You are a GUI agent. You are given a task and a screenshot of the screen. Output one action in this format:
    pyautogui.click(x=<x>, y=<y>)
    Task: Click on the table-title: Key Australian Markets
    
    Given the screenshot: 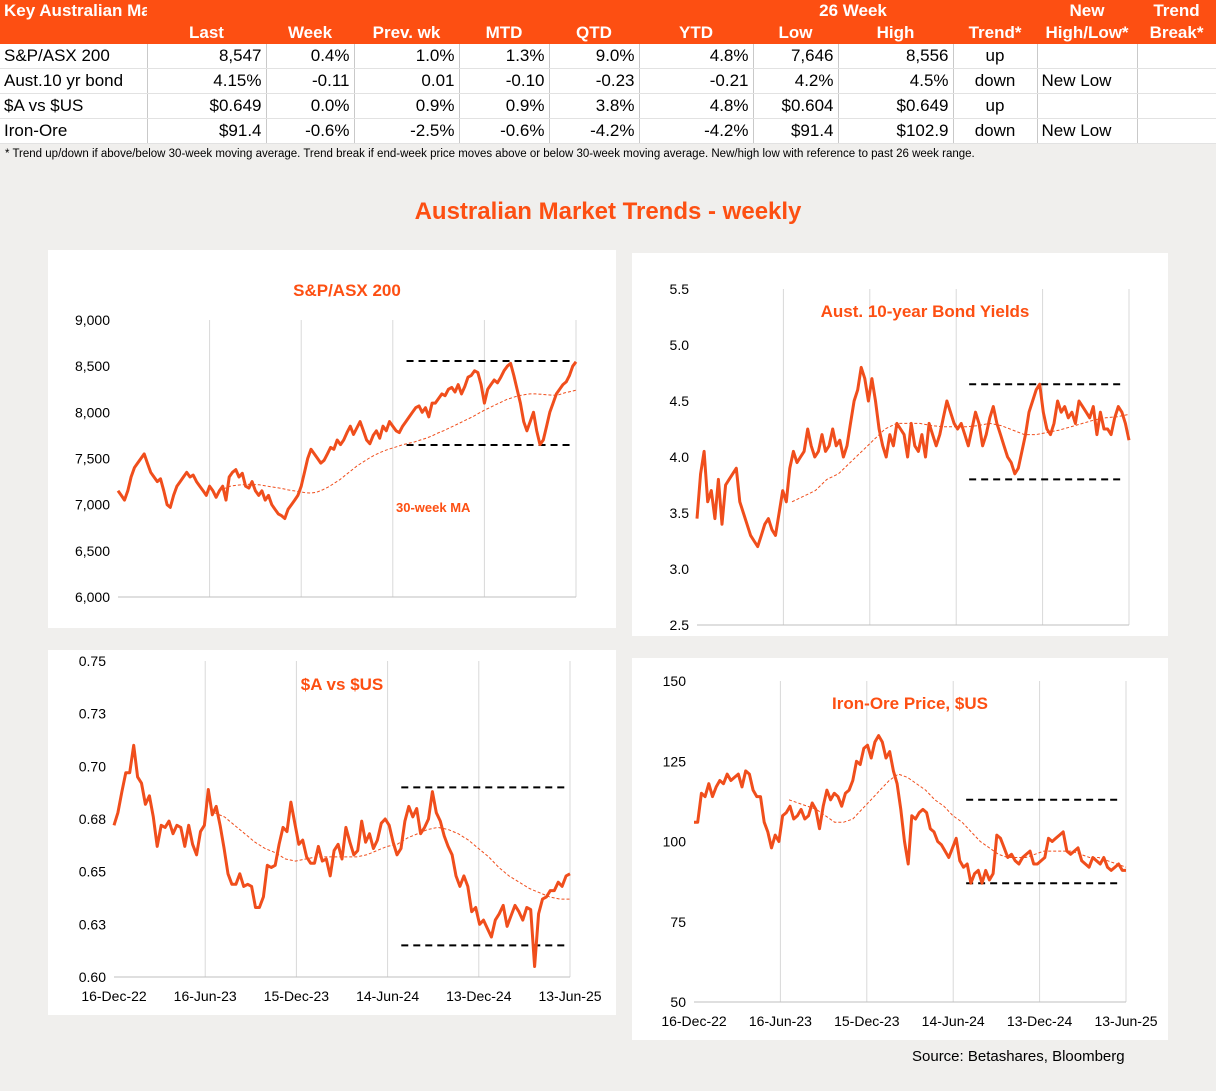 What is the action you would take?
    pyautogui.click(x=73, y=11)
    